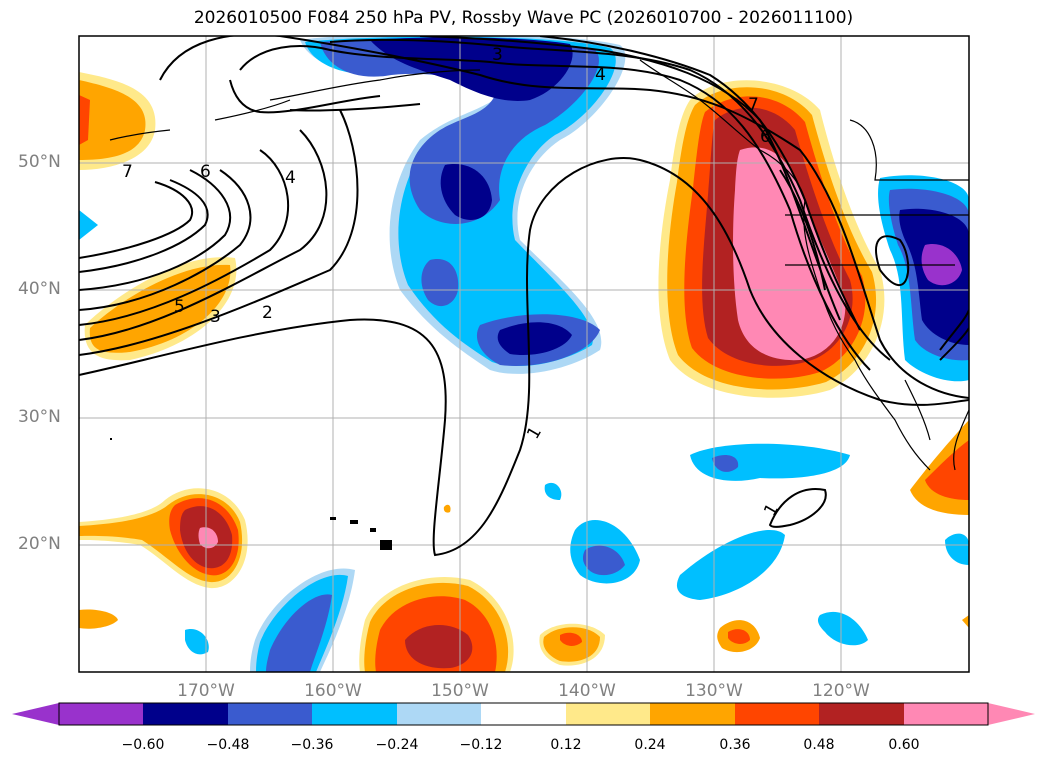 The image size is (1047, 765). Describe the element at coordinates (333, 691) in the screenshot. I see `lon-label-160w: 160°W` at that location.